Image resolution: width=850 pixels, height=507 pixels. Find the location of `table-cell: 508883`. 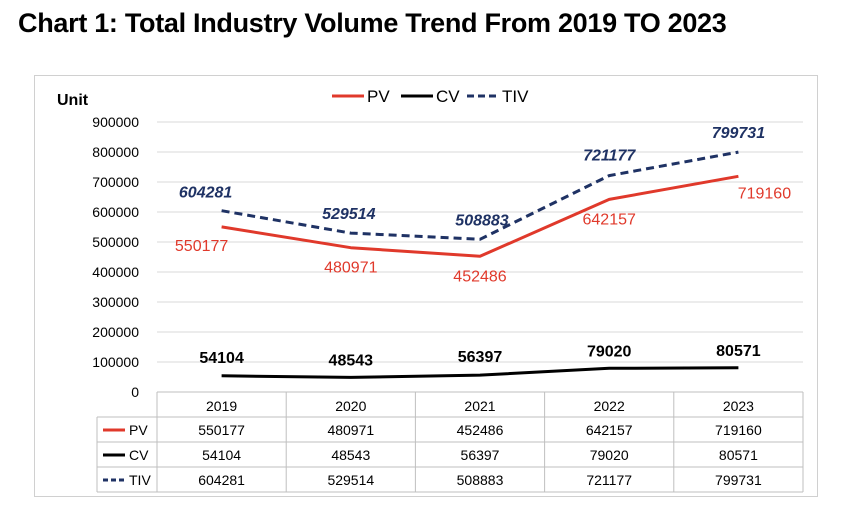

table-cell: 508883 is located at coordinates (480, 480).